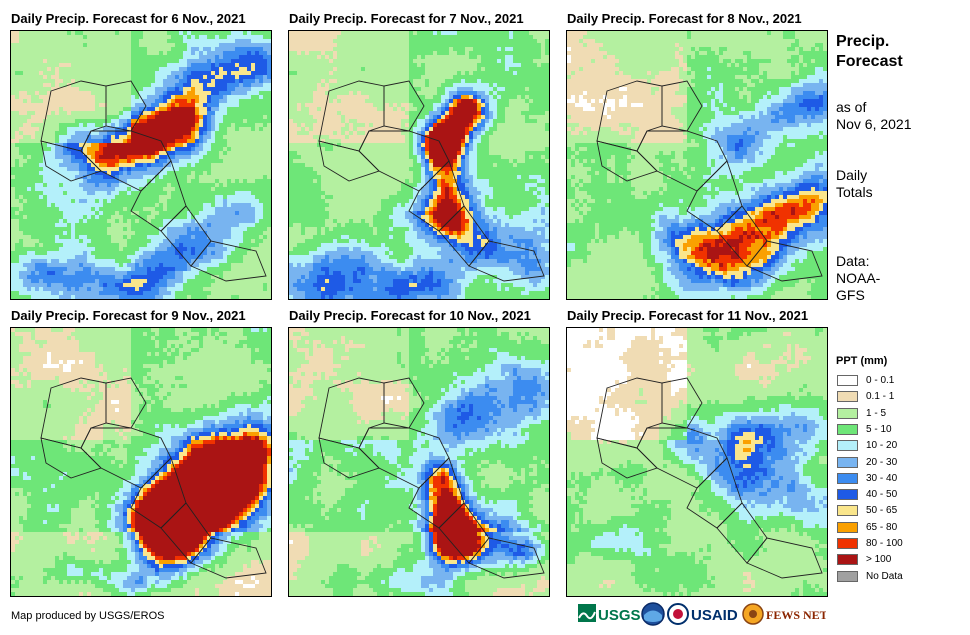 The height and width of the screenshot is (635, 970). I want to click on legend-label: 65 - 80, so click(881, 527).